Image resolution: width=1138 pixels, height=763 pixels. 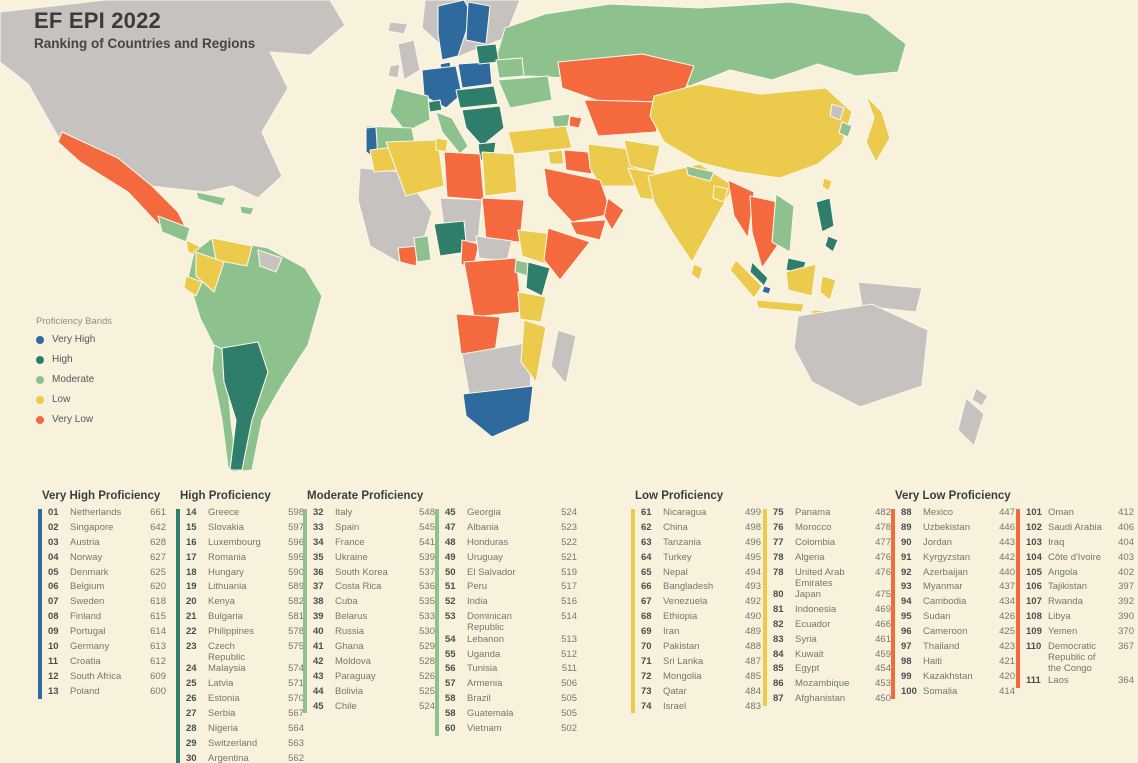 I want to click on table-row: 54 Lebanon 513, so click(x=511, y=641).